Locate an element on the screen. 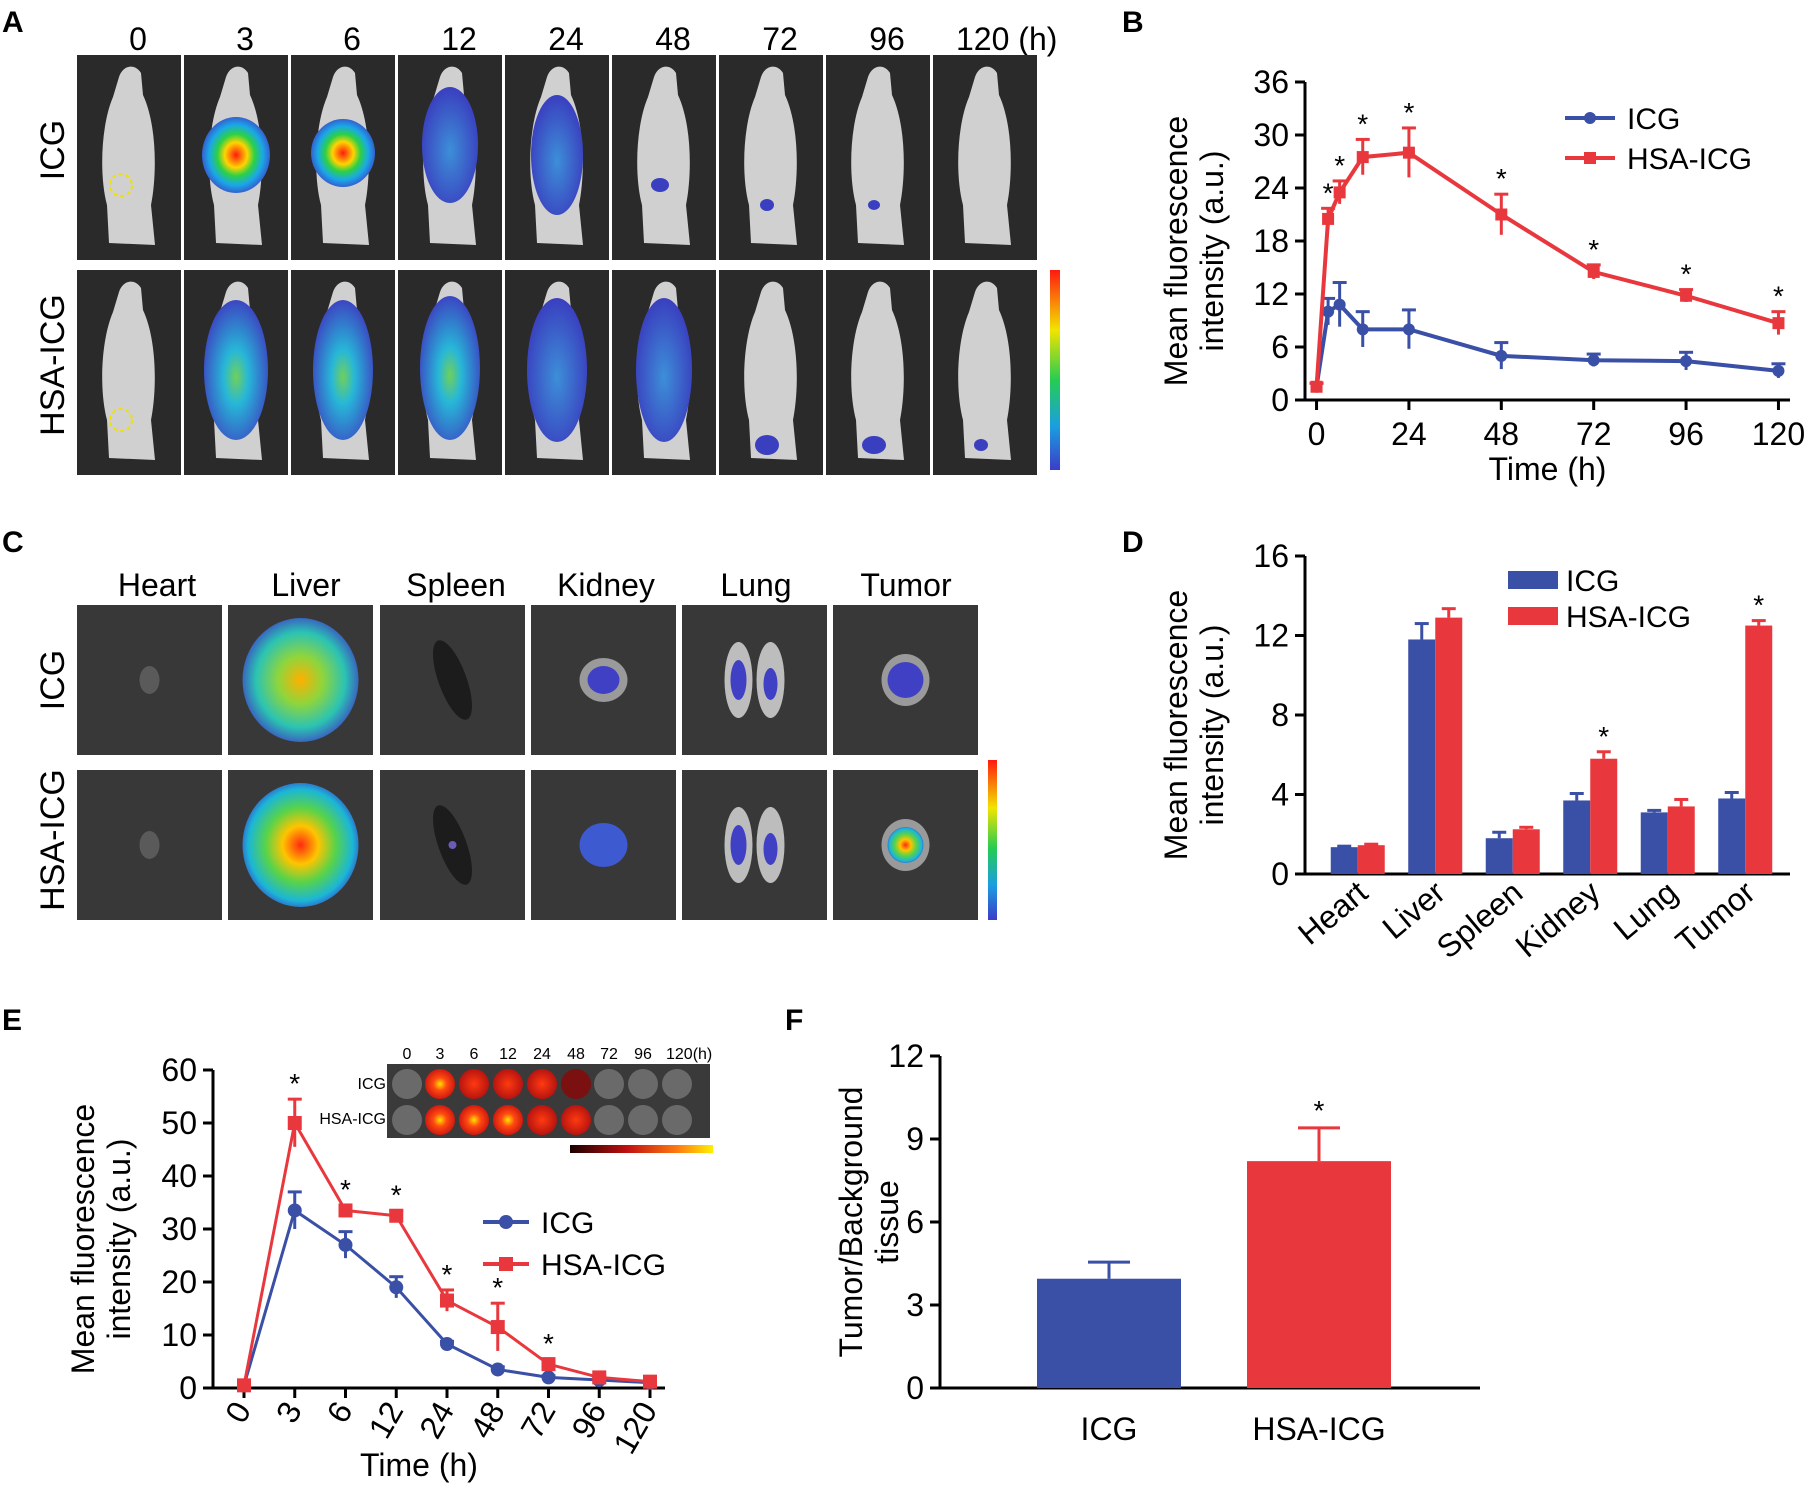 The image size is (1811, 1485). organ-label: Kidney is located at coordinates (606, 585).